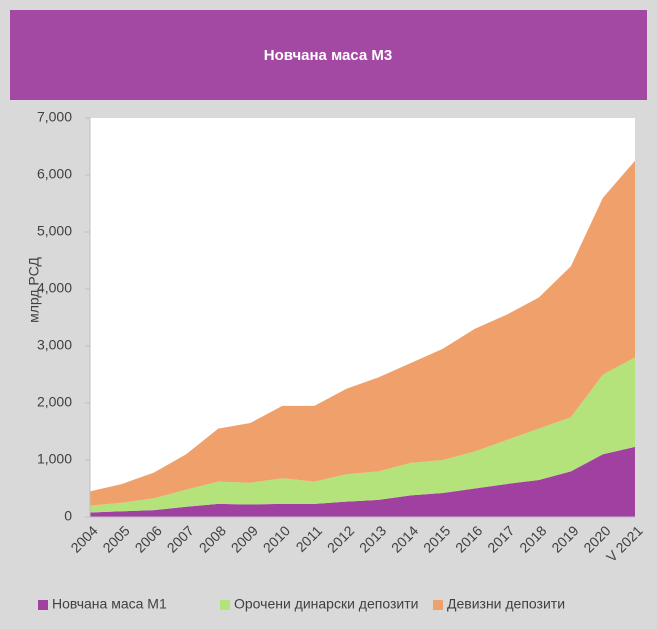 This screenshot has height=629, width=657. Describe the element at coordinates (109, 604) in the screenshot. I see `legend-label: Новчана маса М1` at that location.